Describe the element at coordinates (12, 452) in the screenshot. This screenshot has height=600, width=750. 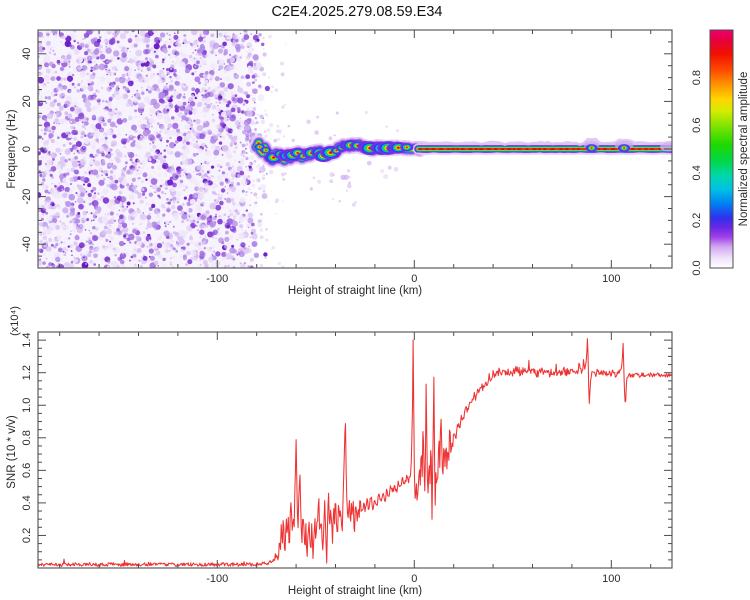
I see `bottom-yaxis-label: SNR (10 * v/v)` at that location.